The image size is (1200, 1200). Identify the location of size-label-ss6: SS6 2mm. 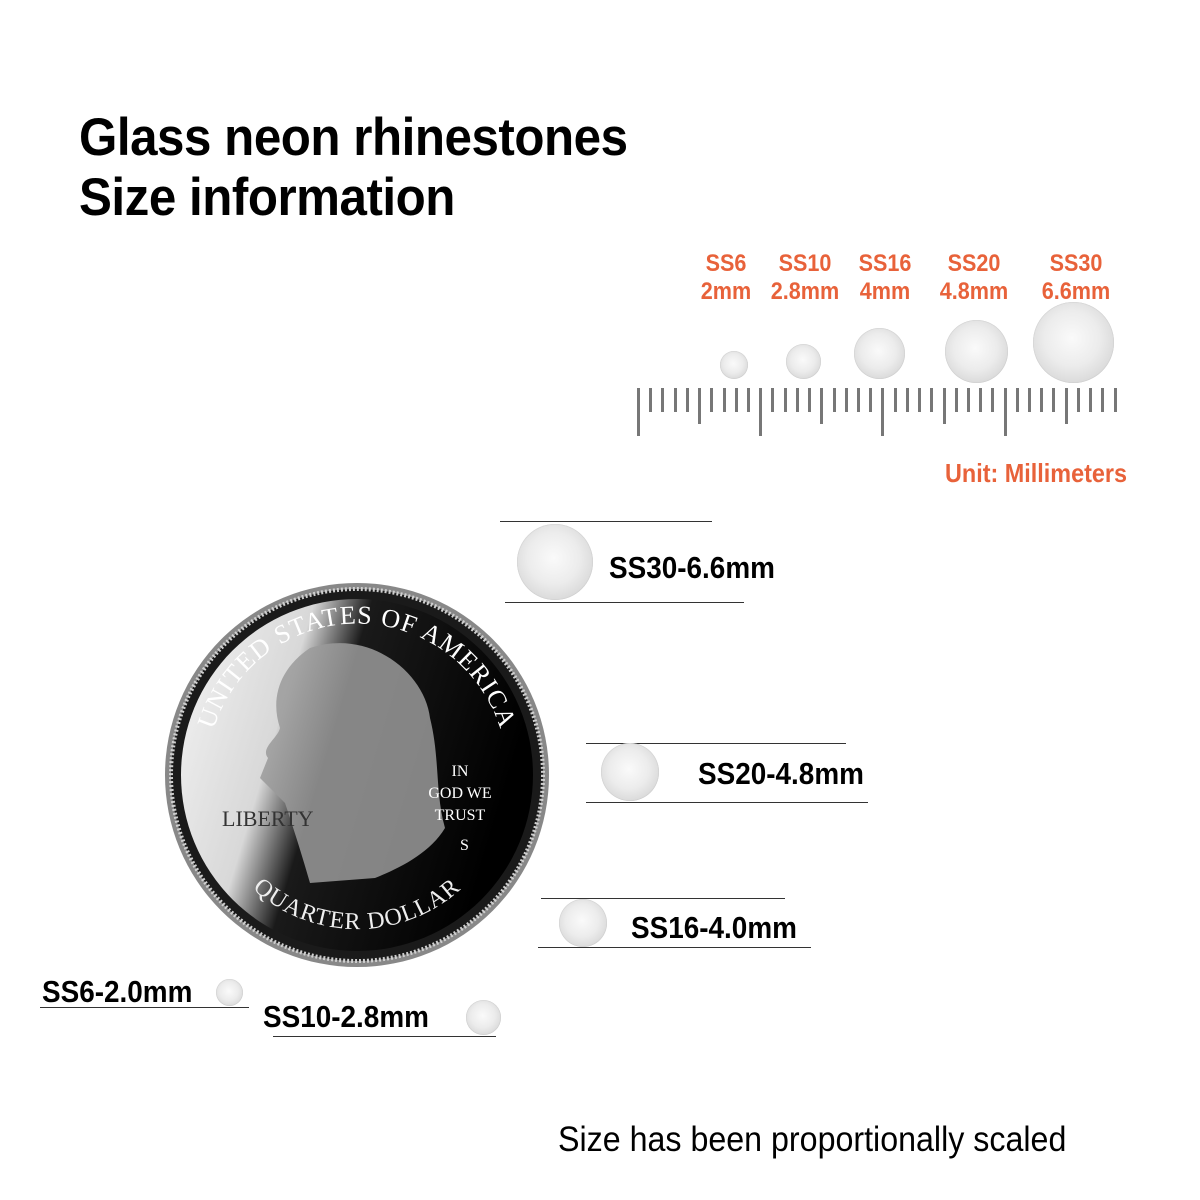
(726, 277).